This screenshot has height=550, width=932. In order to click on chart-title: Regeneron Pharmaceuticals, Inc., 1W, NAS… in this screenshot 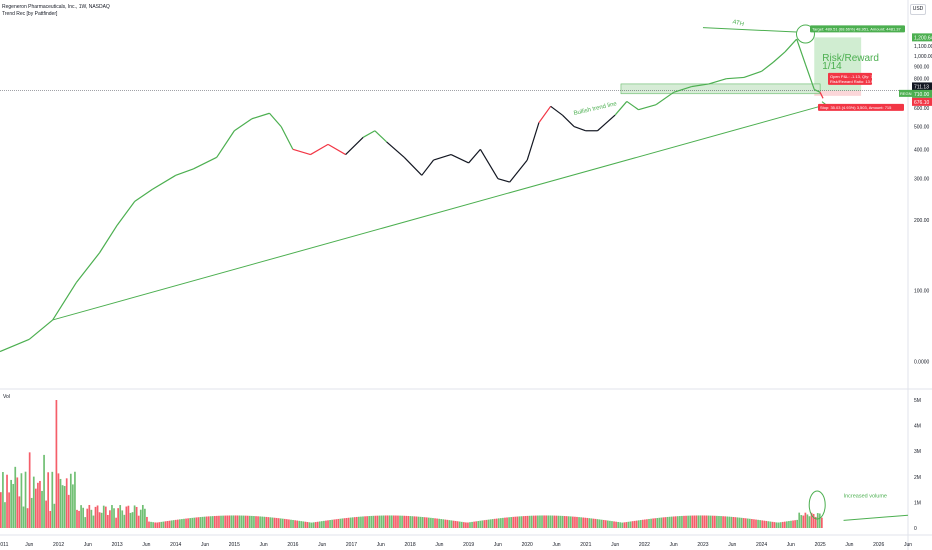, I will do `click(56, 7)`.